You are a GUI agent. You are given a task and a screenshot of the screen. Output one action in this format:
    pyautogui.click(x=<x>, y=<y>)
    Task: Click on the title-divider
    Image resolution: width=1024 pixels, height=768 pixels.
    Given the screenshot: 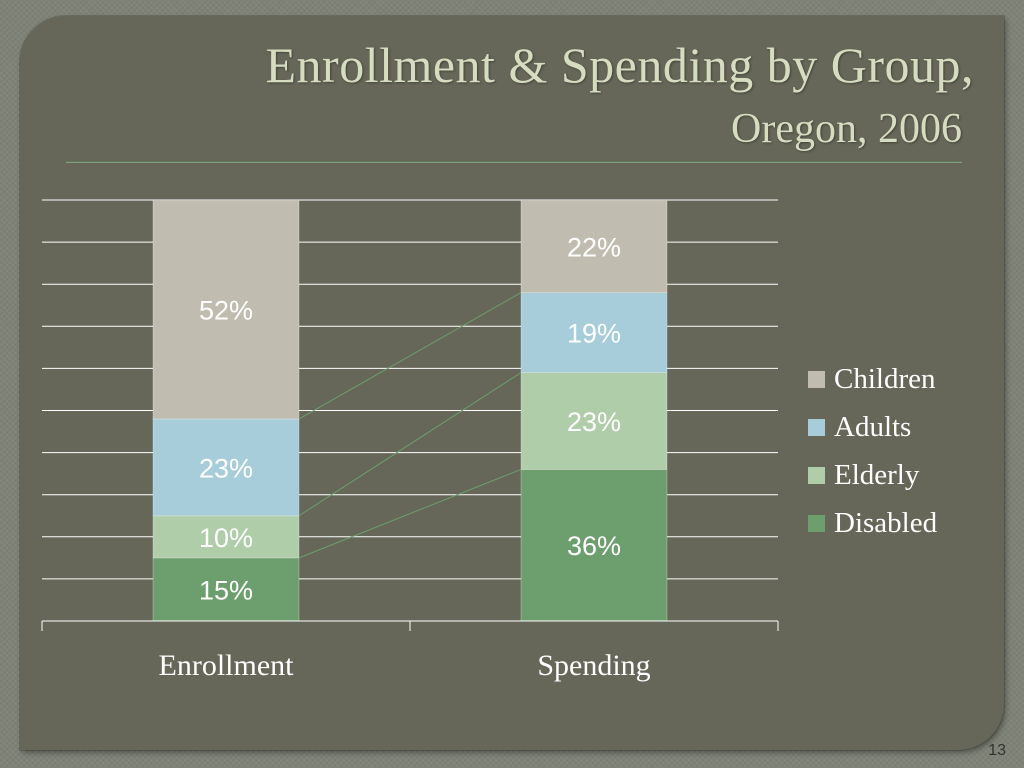 What is the action you would take?
    pyautogui.click(x=514, y=162)
    